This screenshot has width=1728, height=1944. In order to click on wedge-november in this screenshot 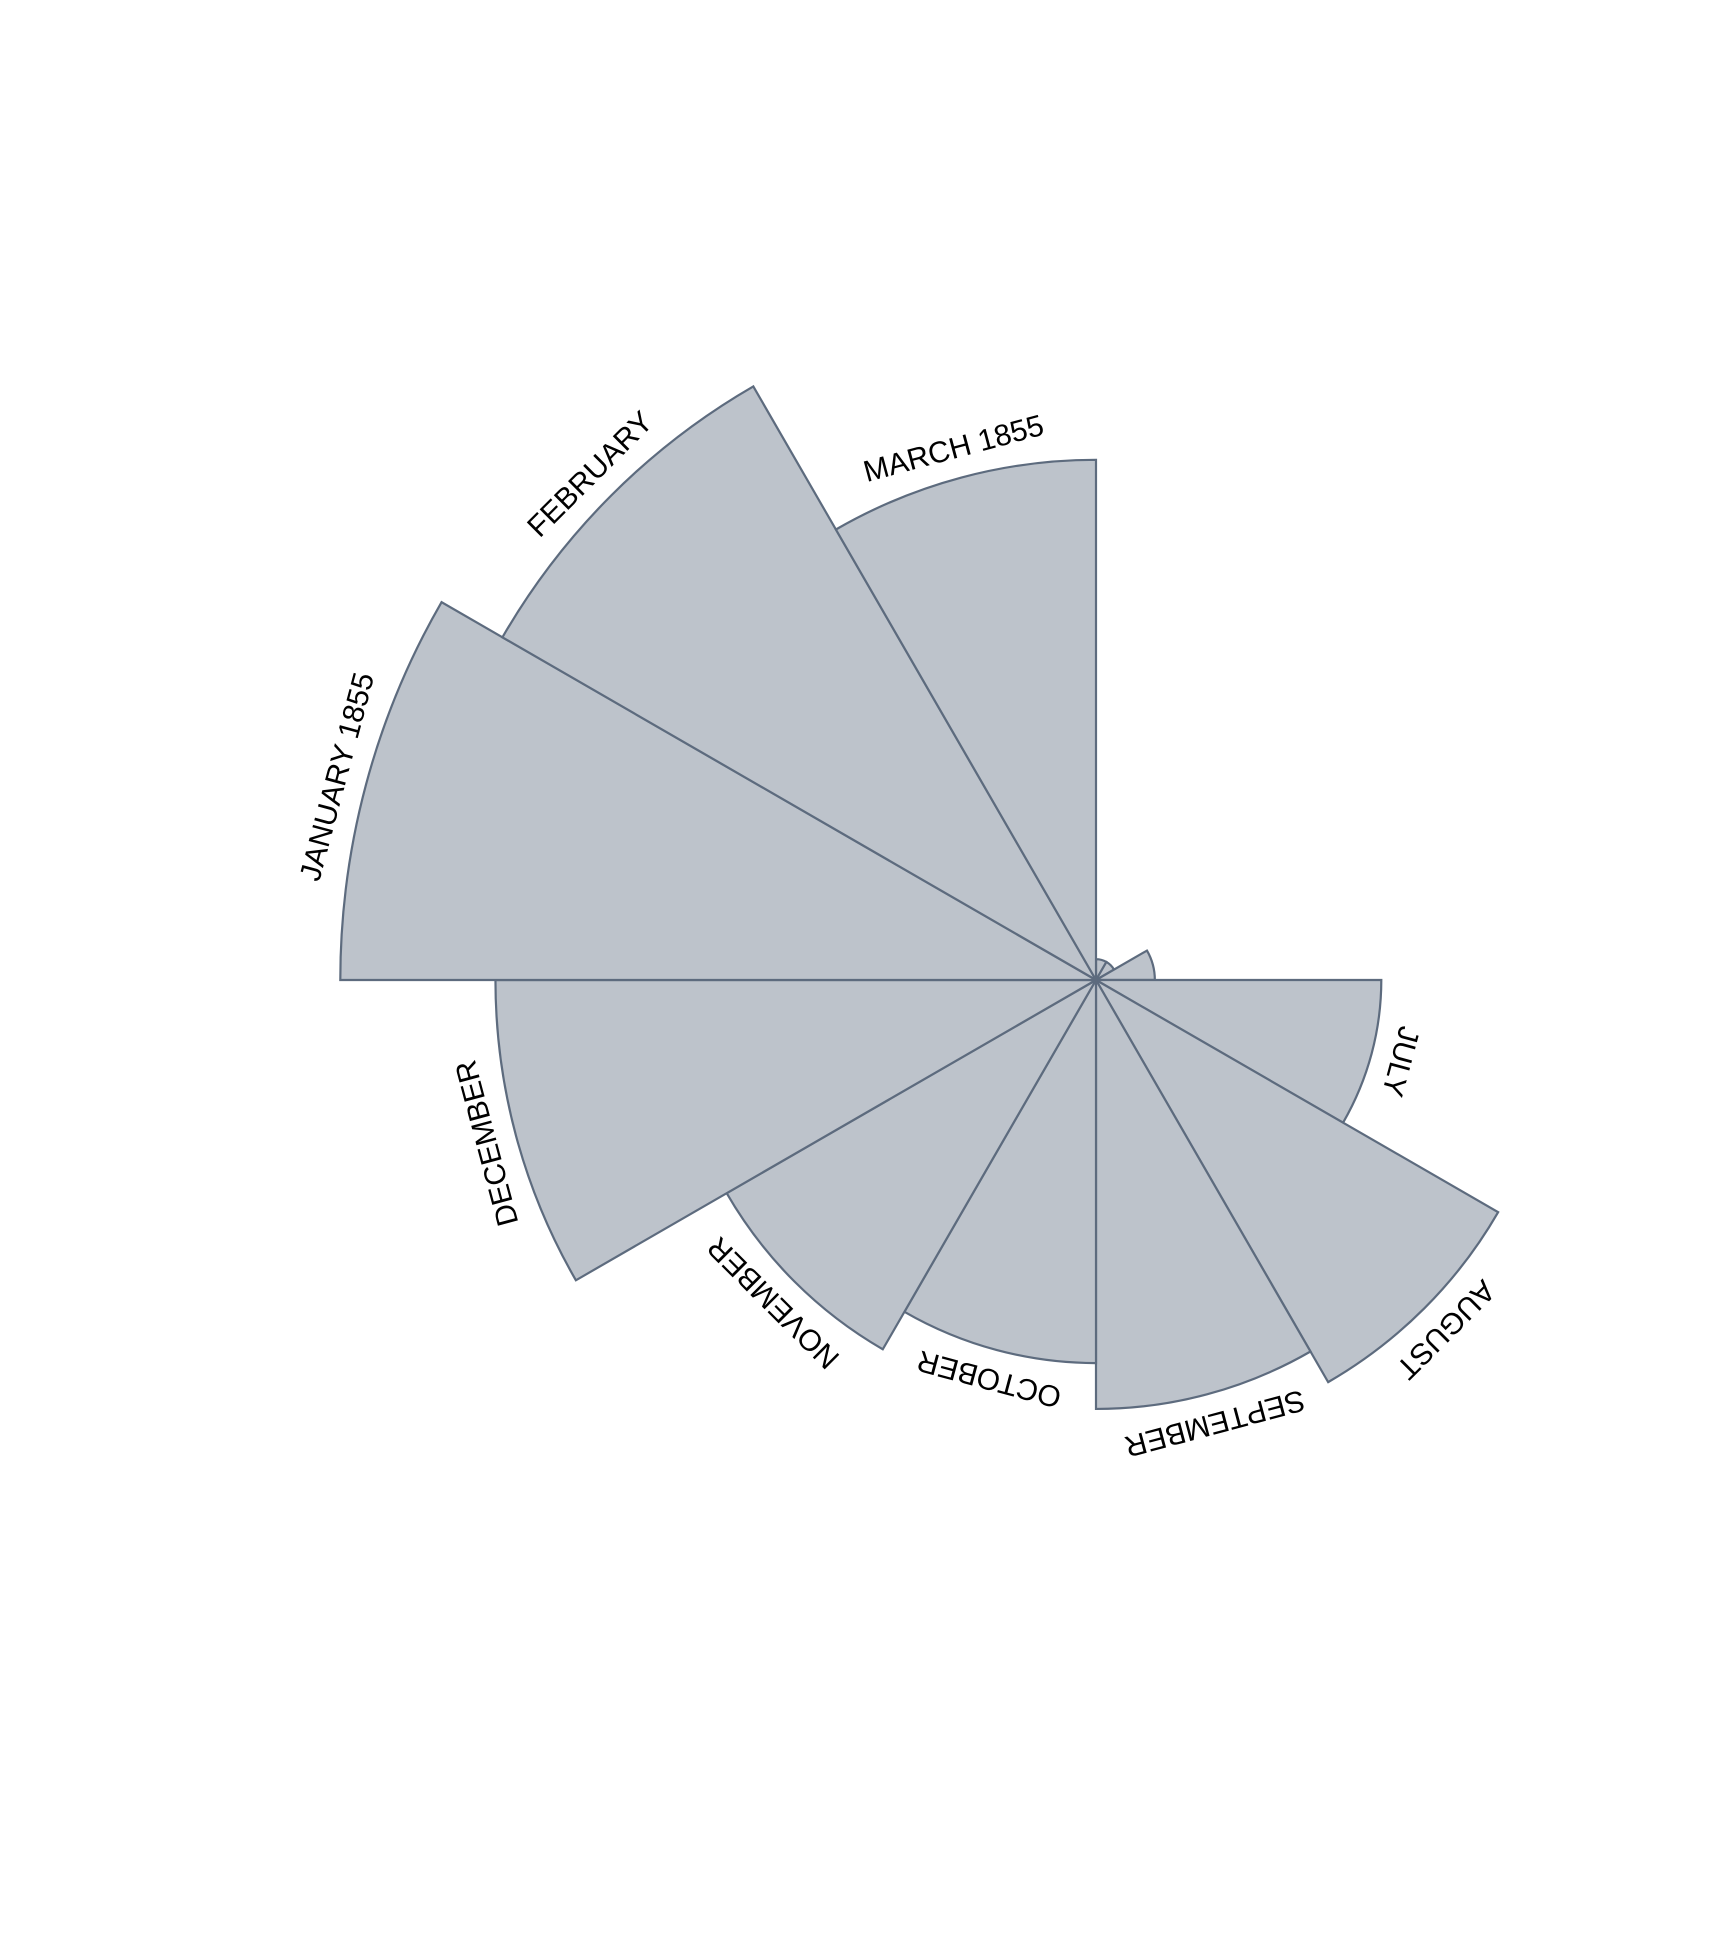, I will do `click(912, 1163)`.